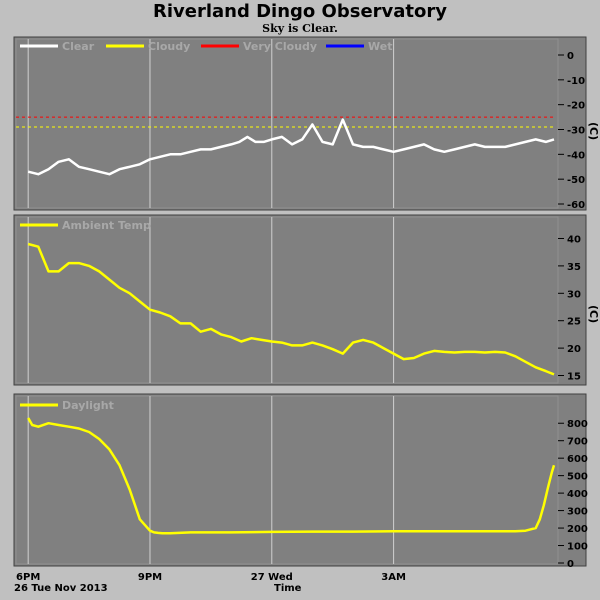  I want to click on legend-label: Ambient Temp, so click(106, 225).